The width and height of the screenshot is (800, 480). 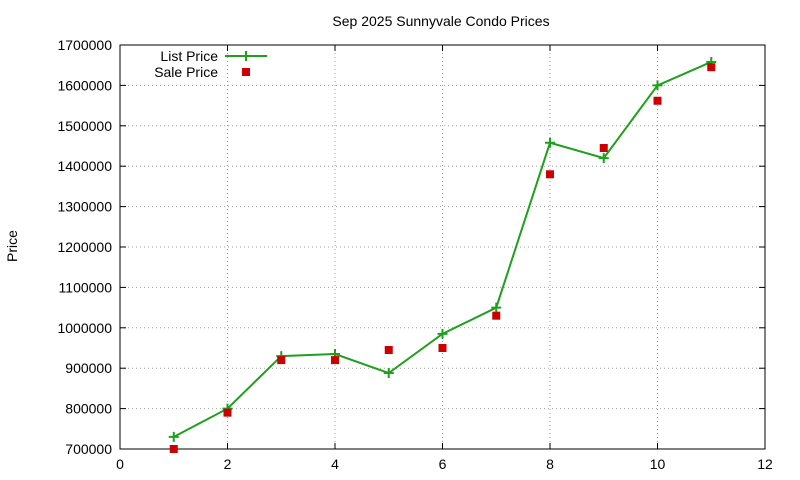 What do you see at coordinates (84, 166) in the screenshot?
I see `y-tick-label: 1400000` at bounding box center [84, 166].